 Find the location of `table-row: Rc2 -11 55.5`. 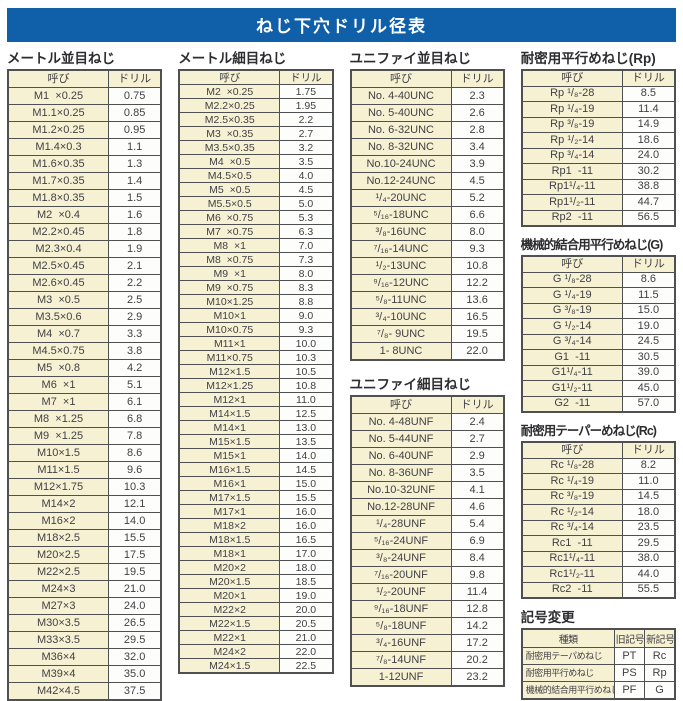

table-row: Rc2 -11 55.5 is located at coordinates (598, 590).